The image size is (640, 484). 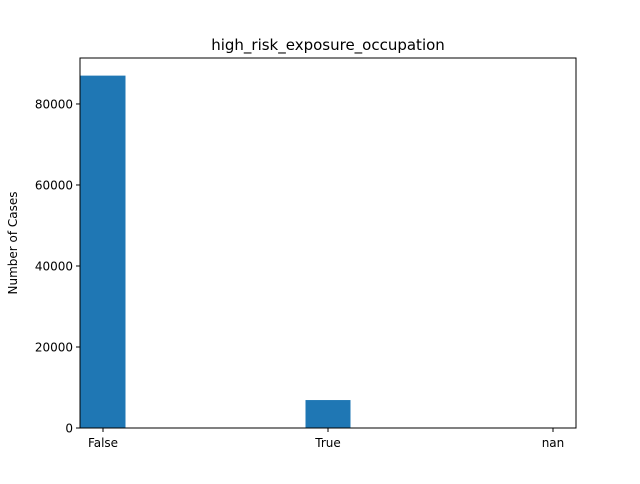 What do you see at coordinates (54, 347) in the screenshot?
I see `y-tick-label: 20000` at bounding box center [54, 347].